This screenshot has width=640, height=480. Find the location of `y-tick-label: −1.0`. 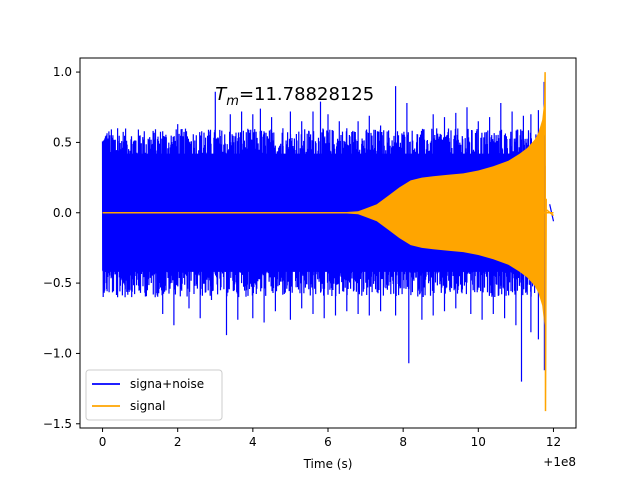

y-tick-label: −1.0 is located at coordinates (57, 353).